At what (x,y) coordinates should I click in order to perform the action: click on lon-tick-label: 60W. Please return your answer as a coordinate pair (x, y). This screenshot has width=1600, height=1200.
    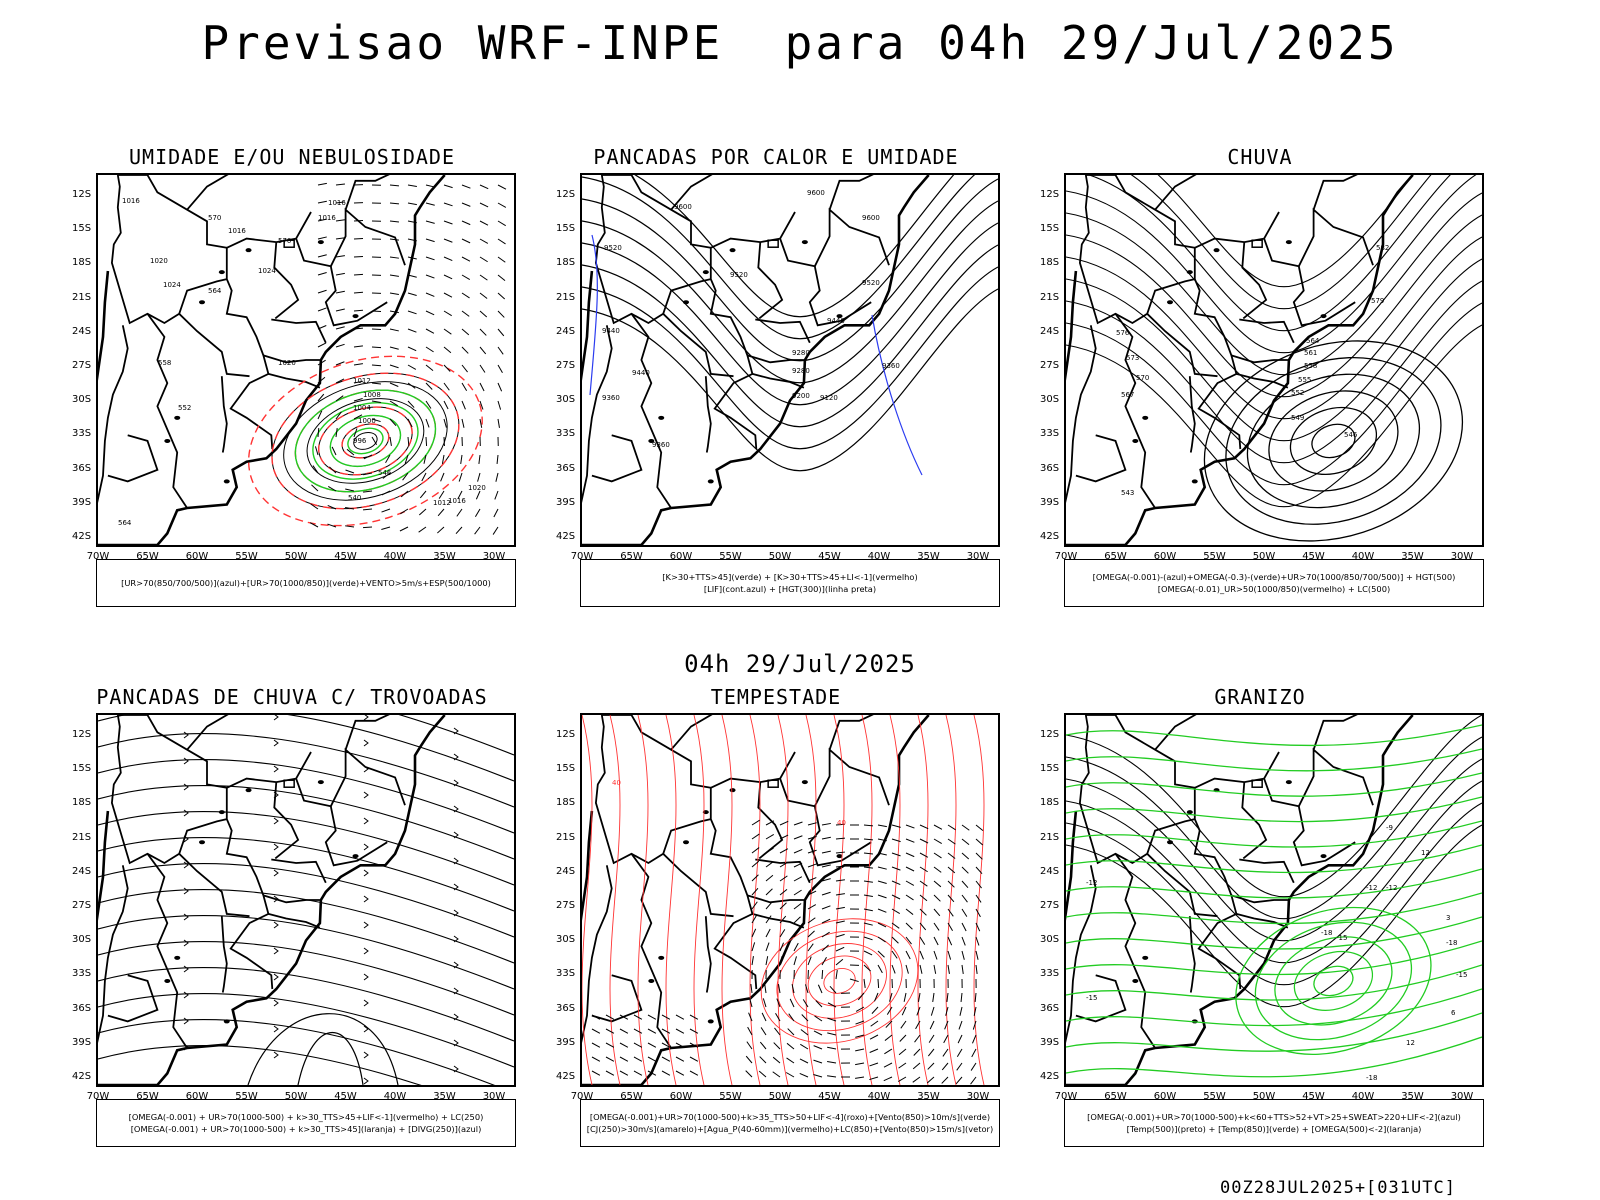
    Looking at the image, I should click on (1165, 556).